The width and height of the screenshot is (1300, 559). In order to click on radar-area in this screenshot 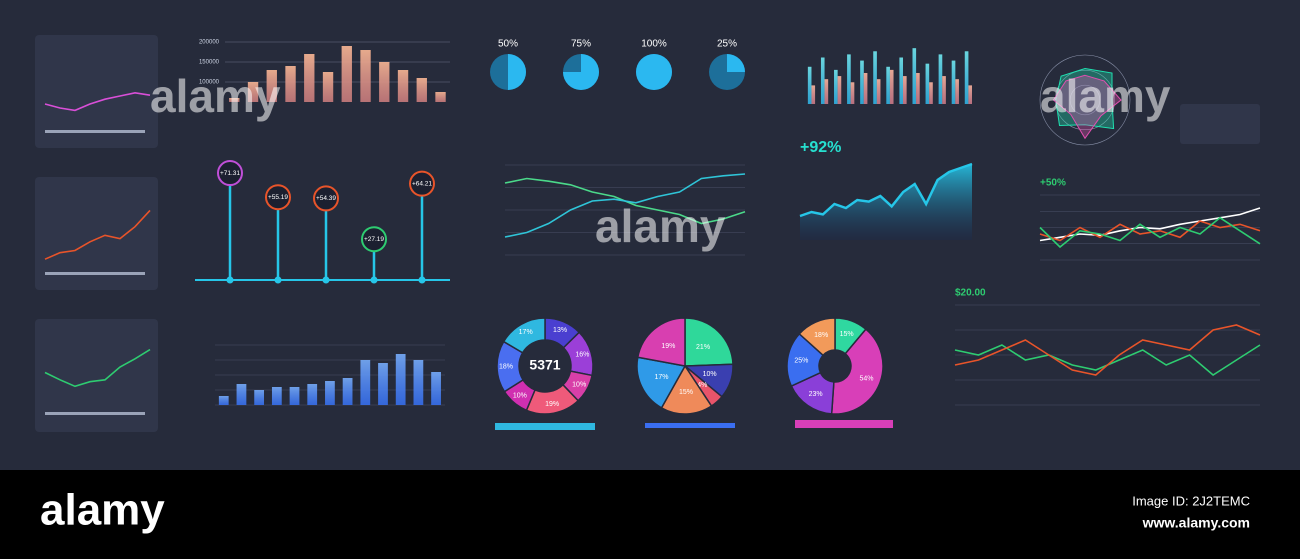, I will do `click(1087, 107)`.